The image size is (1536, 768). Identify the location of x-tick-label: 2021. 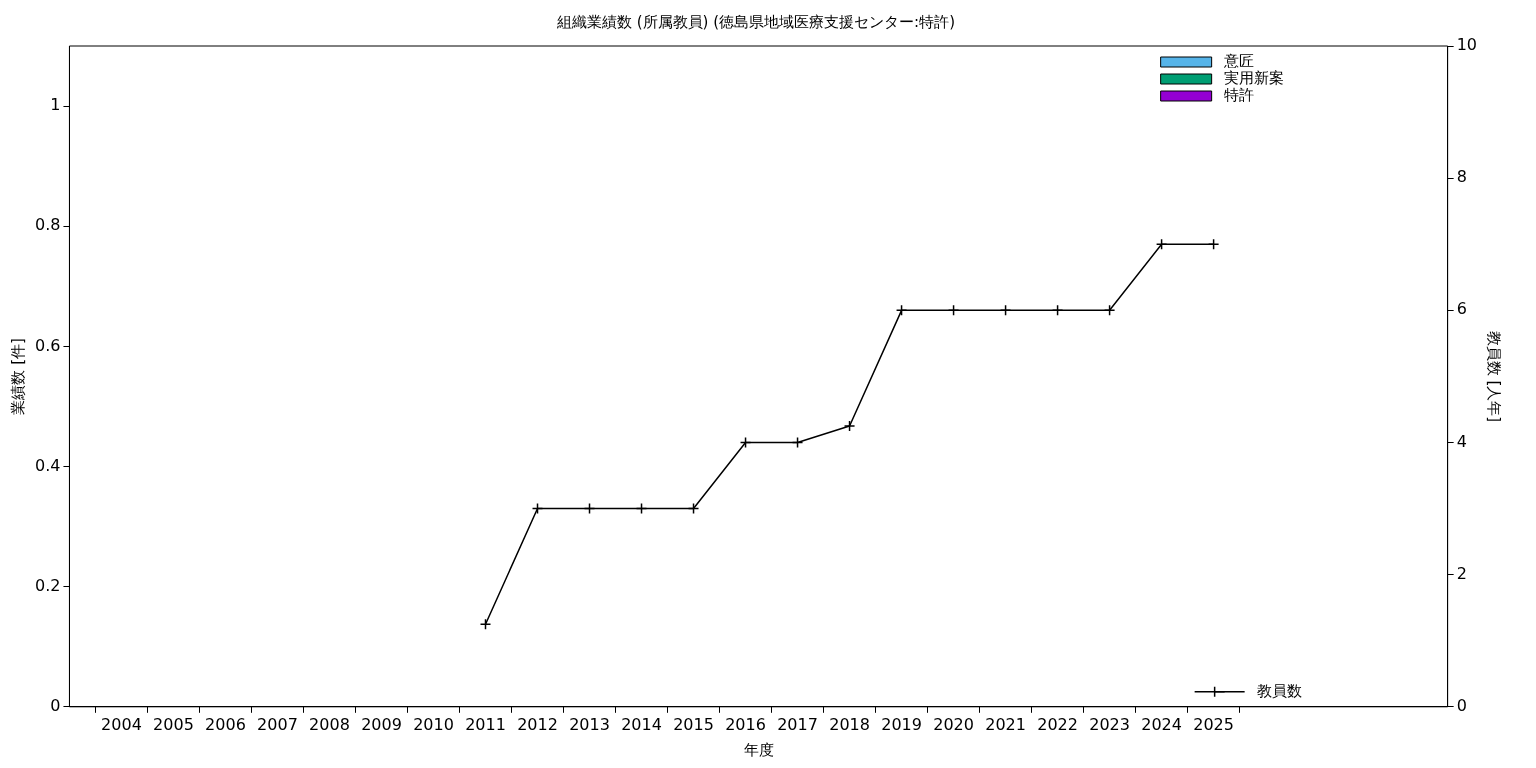
(1005, 724).